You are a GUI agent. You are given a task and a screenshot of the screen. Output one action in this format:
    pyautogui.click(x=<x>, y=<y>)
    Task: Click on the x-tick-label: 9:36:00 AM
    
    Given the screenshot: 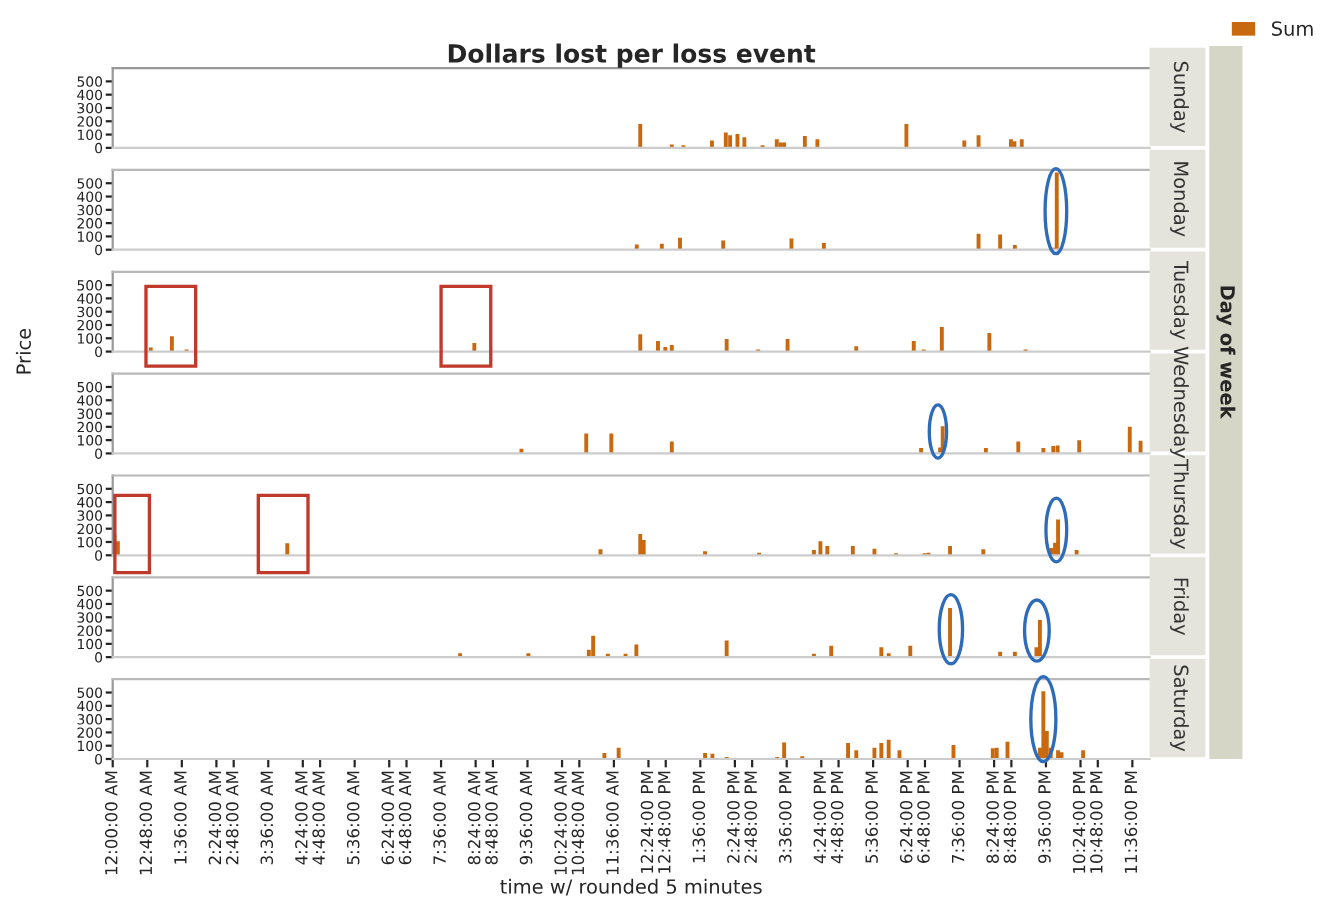 What is the action you would take?
    pyautogui.click(x=526, y=818)
    